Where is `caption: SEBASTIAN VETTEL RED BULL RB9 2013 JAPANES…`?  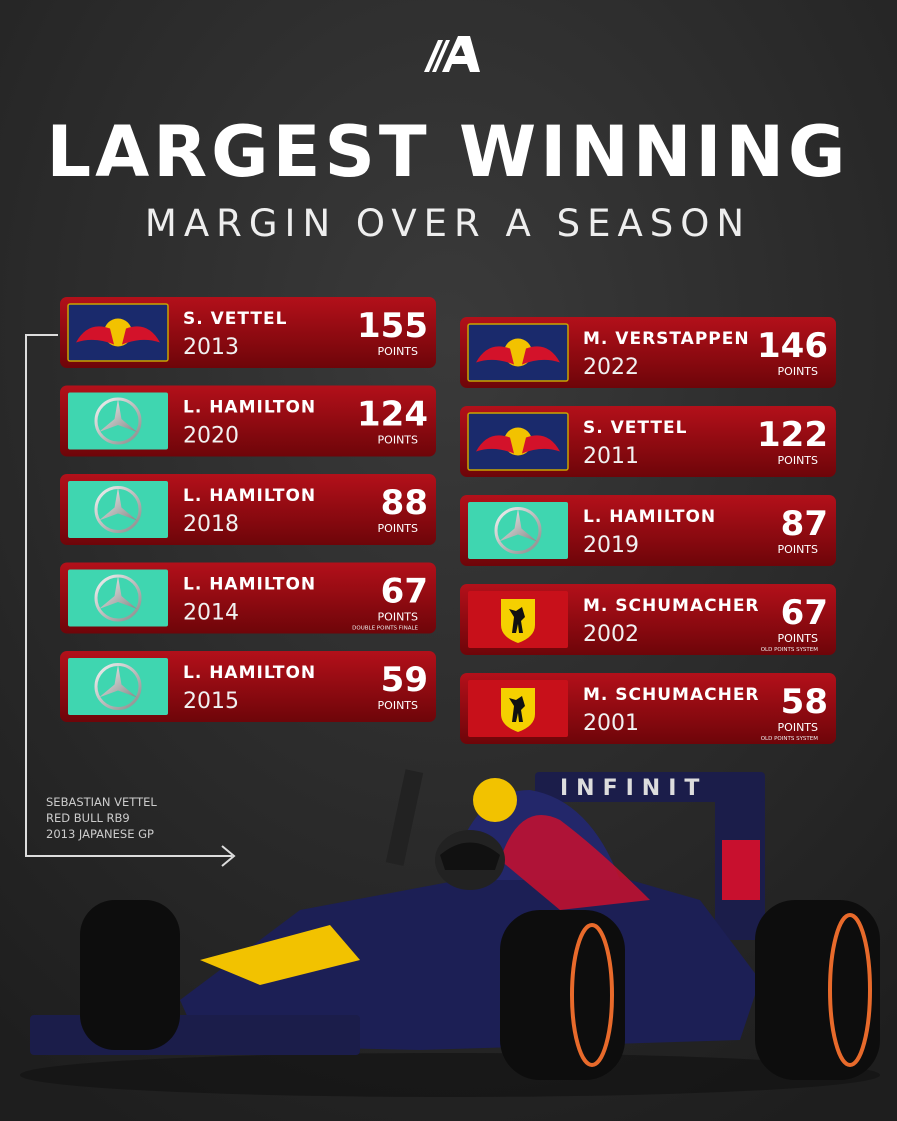
caption: SEBASTIAN VETTEL RED BULL RB9 2013 JAPANES… is located at coordinates (101, 818).